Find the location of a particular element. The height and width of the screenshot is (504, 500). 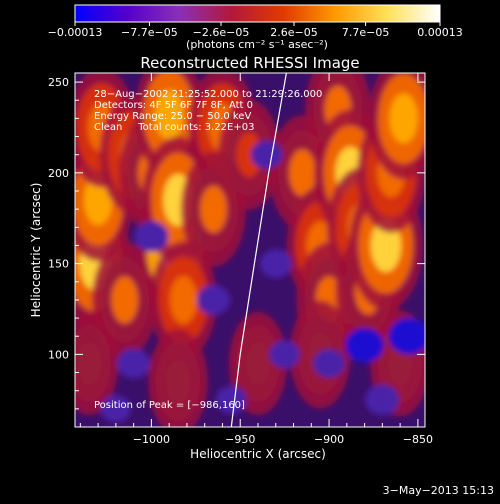

solar-limb-line is located at coordinates (258, 250).